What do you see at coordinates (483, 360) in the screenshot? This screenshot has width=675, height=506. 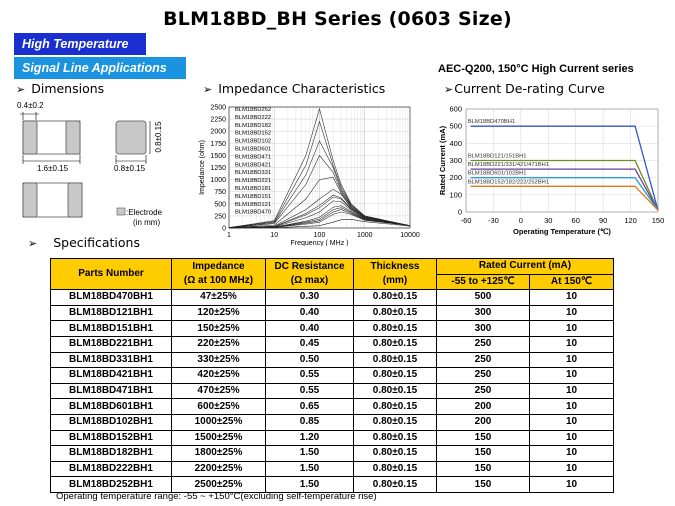 I see `cell-rated-low: 250` at bounding box center [483, 360].